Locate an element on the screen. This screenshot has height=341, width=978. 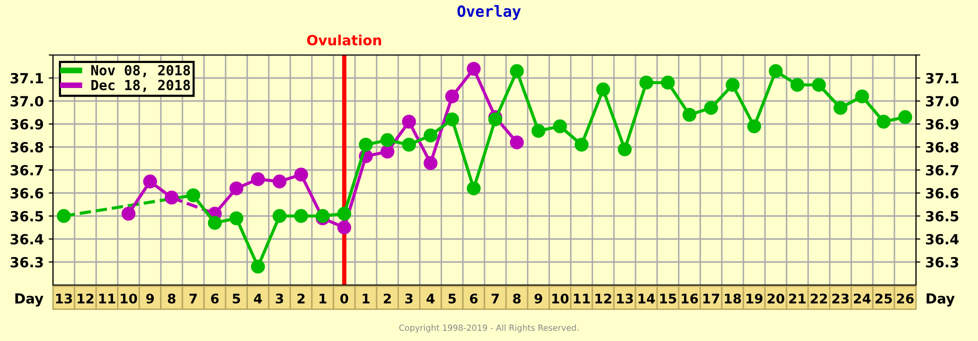
y2-tick-label: 37.0 is located at coordinates (942, 101).